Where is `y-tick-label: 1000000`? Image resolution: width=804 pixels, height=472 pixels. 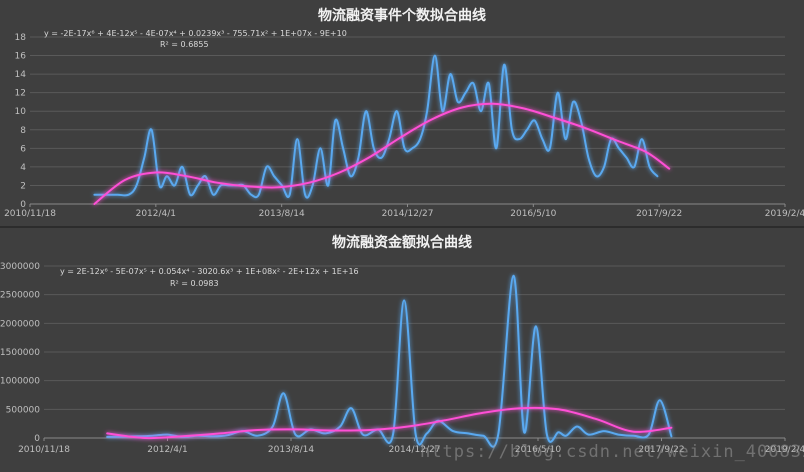
y-tick-label: 1000000 is located at coordinates (20, 382).